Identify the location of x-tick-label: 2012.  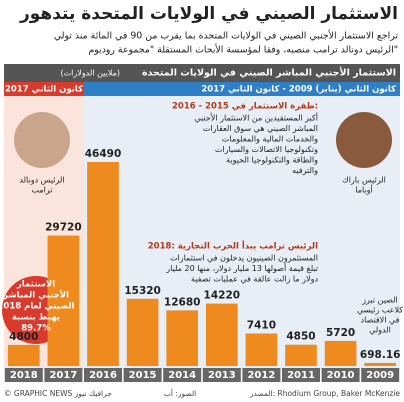
(261, 375).